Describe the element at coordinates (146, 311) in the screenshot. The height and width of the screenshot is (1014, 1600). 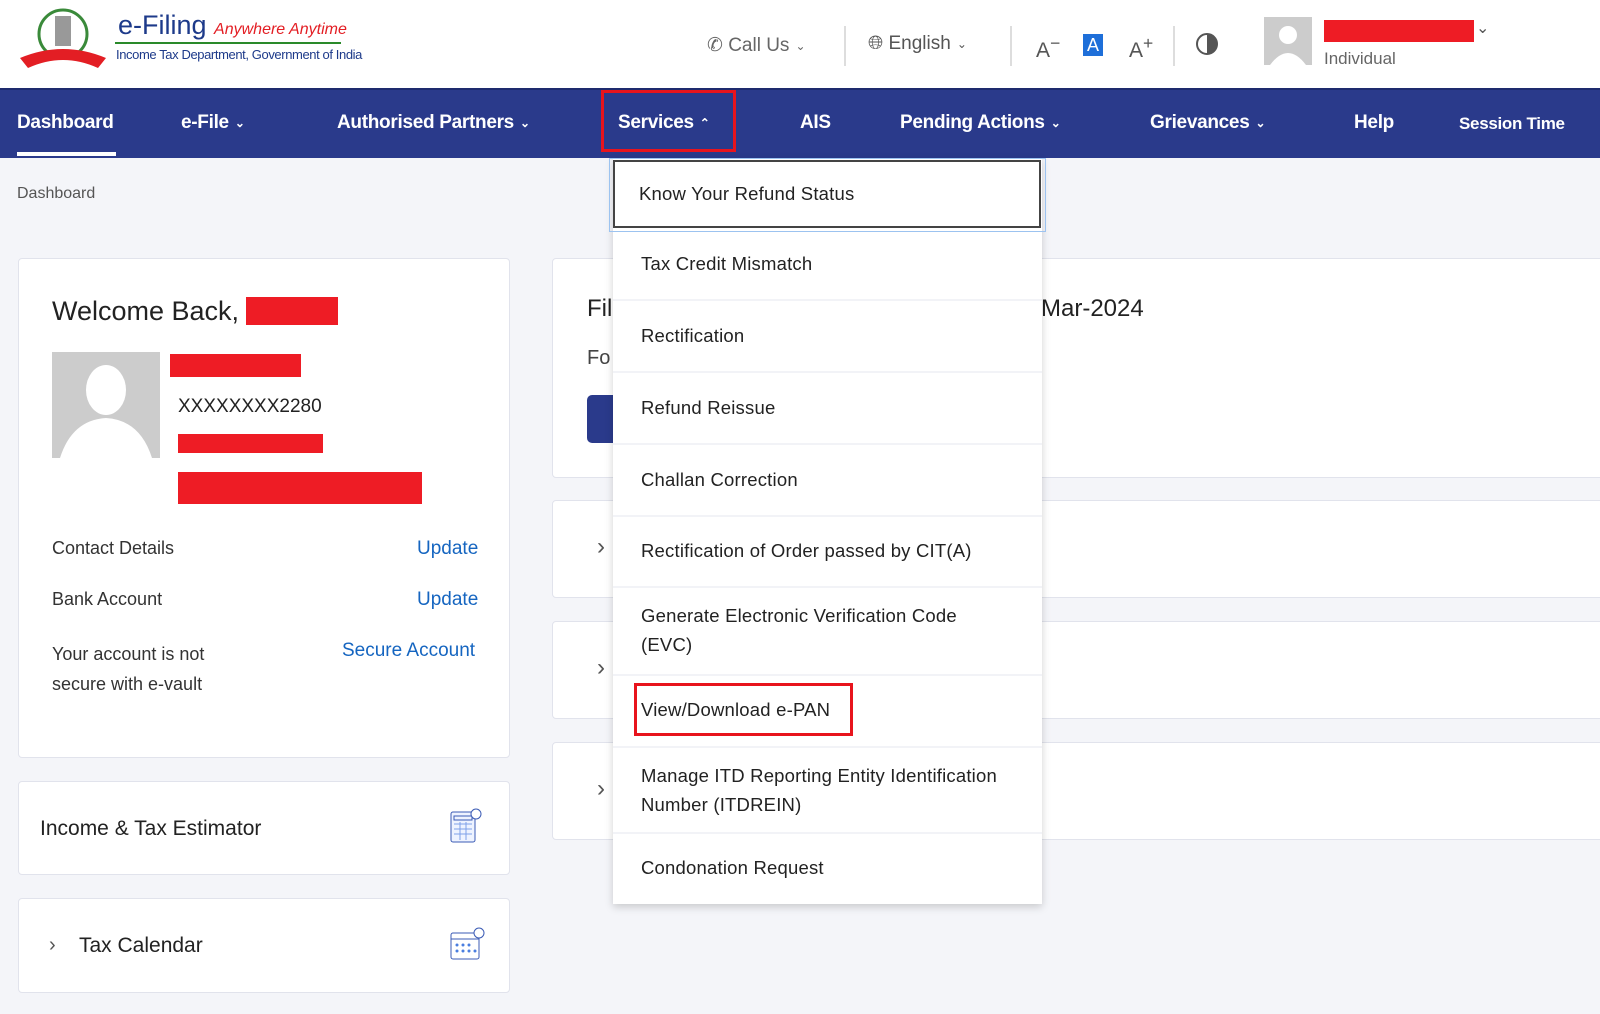
I see `welcome-heading: Welcome Back,` at that location.